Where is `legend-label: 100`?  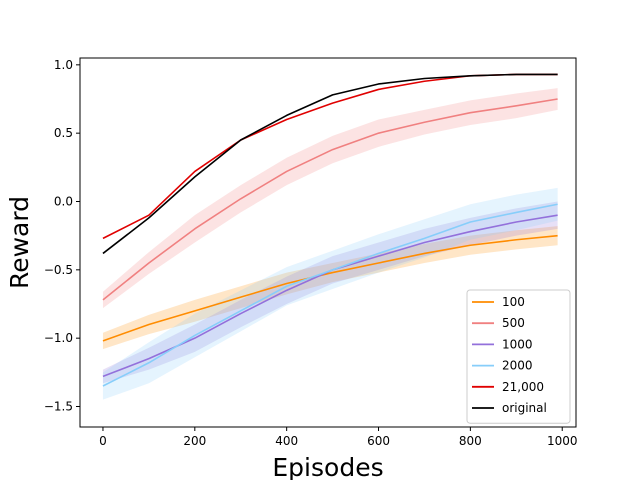
legend-label: 100 is located at coordinates (513, 302).